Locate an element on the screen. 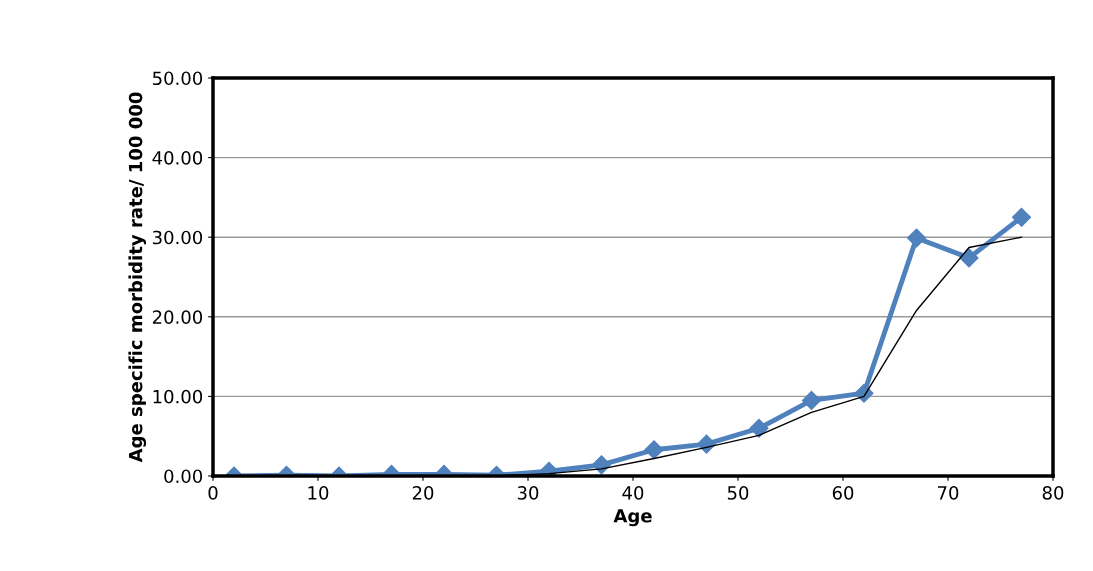 The image size is (1093, 571). x-tick-label: 70 is located at coordinates (948, 493).